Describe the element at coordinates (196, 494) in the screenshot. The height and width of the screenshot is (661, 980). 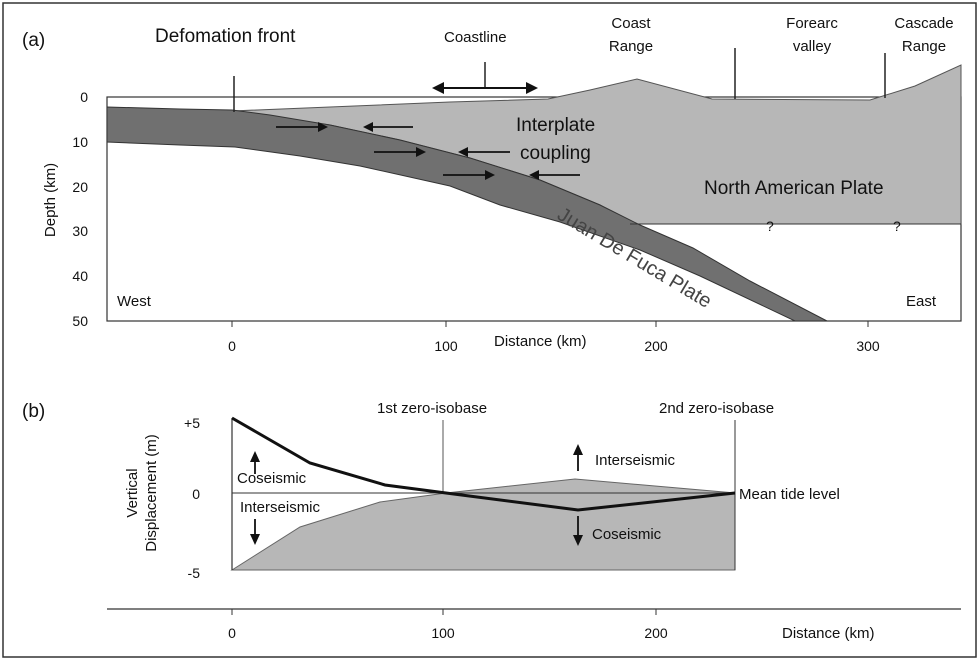
I see `displacement-tick-0: 0` at that location.